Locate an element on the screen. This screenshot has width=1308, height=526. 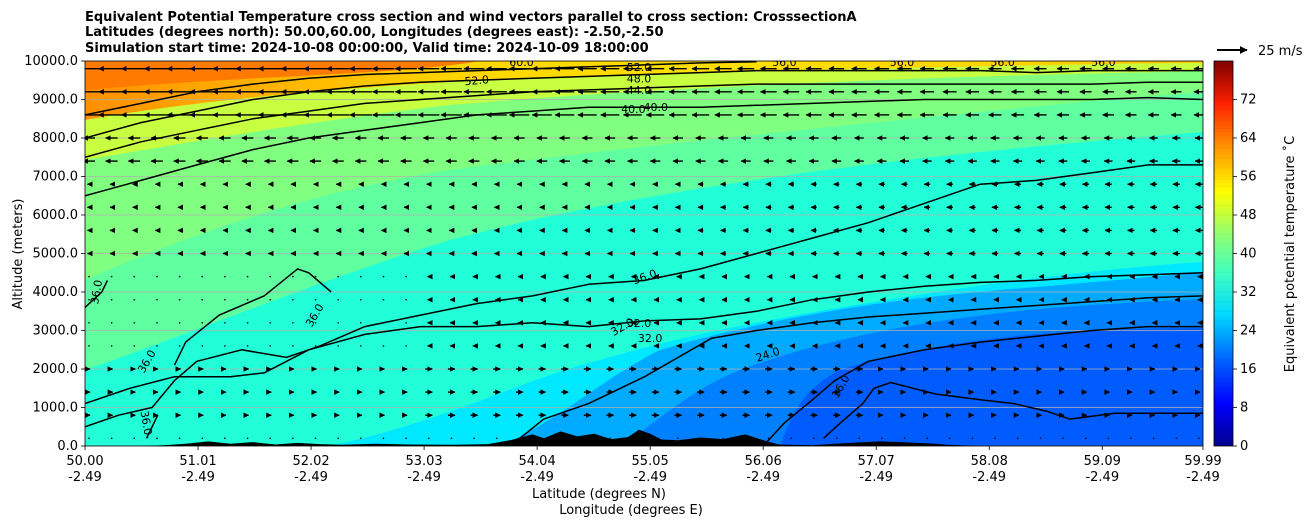
colorbar-bands is located at coordinates (1223, 258).